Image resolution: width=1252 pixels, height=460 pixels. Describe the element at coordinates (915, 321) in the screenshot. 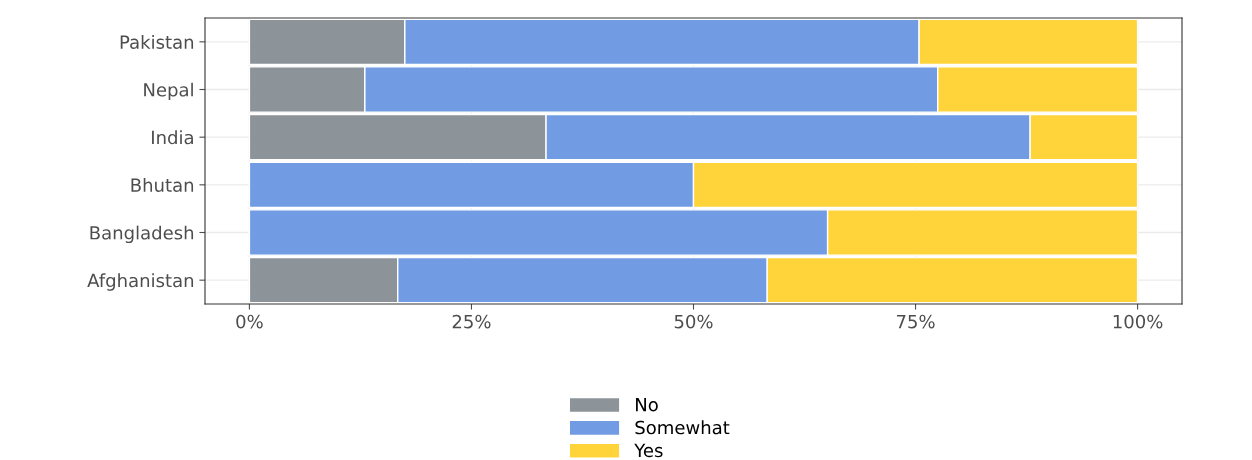

I see `x-tick-label: 75%` at that location.